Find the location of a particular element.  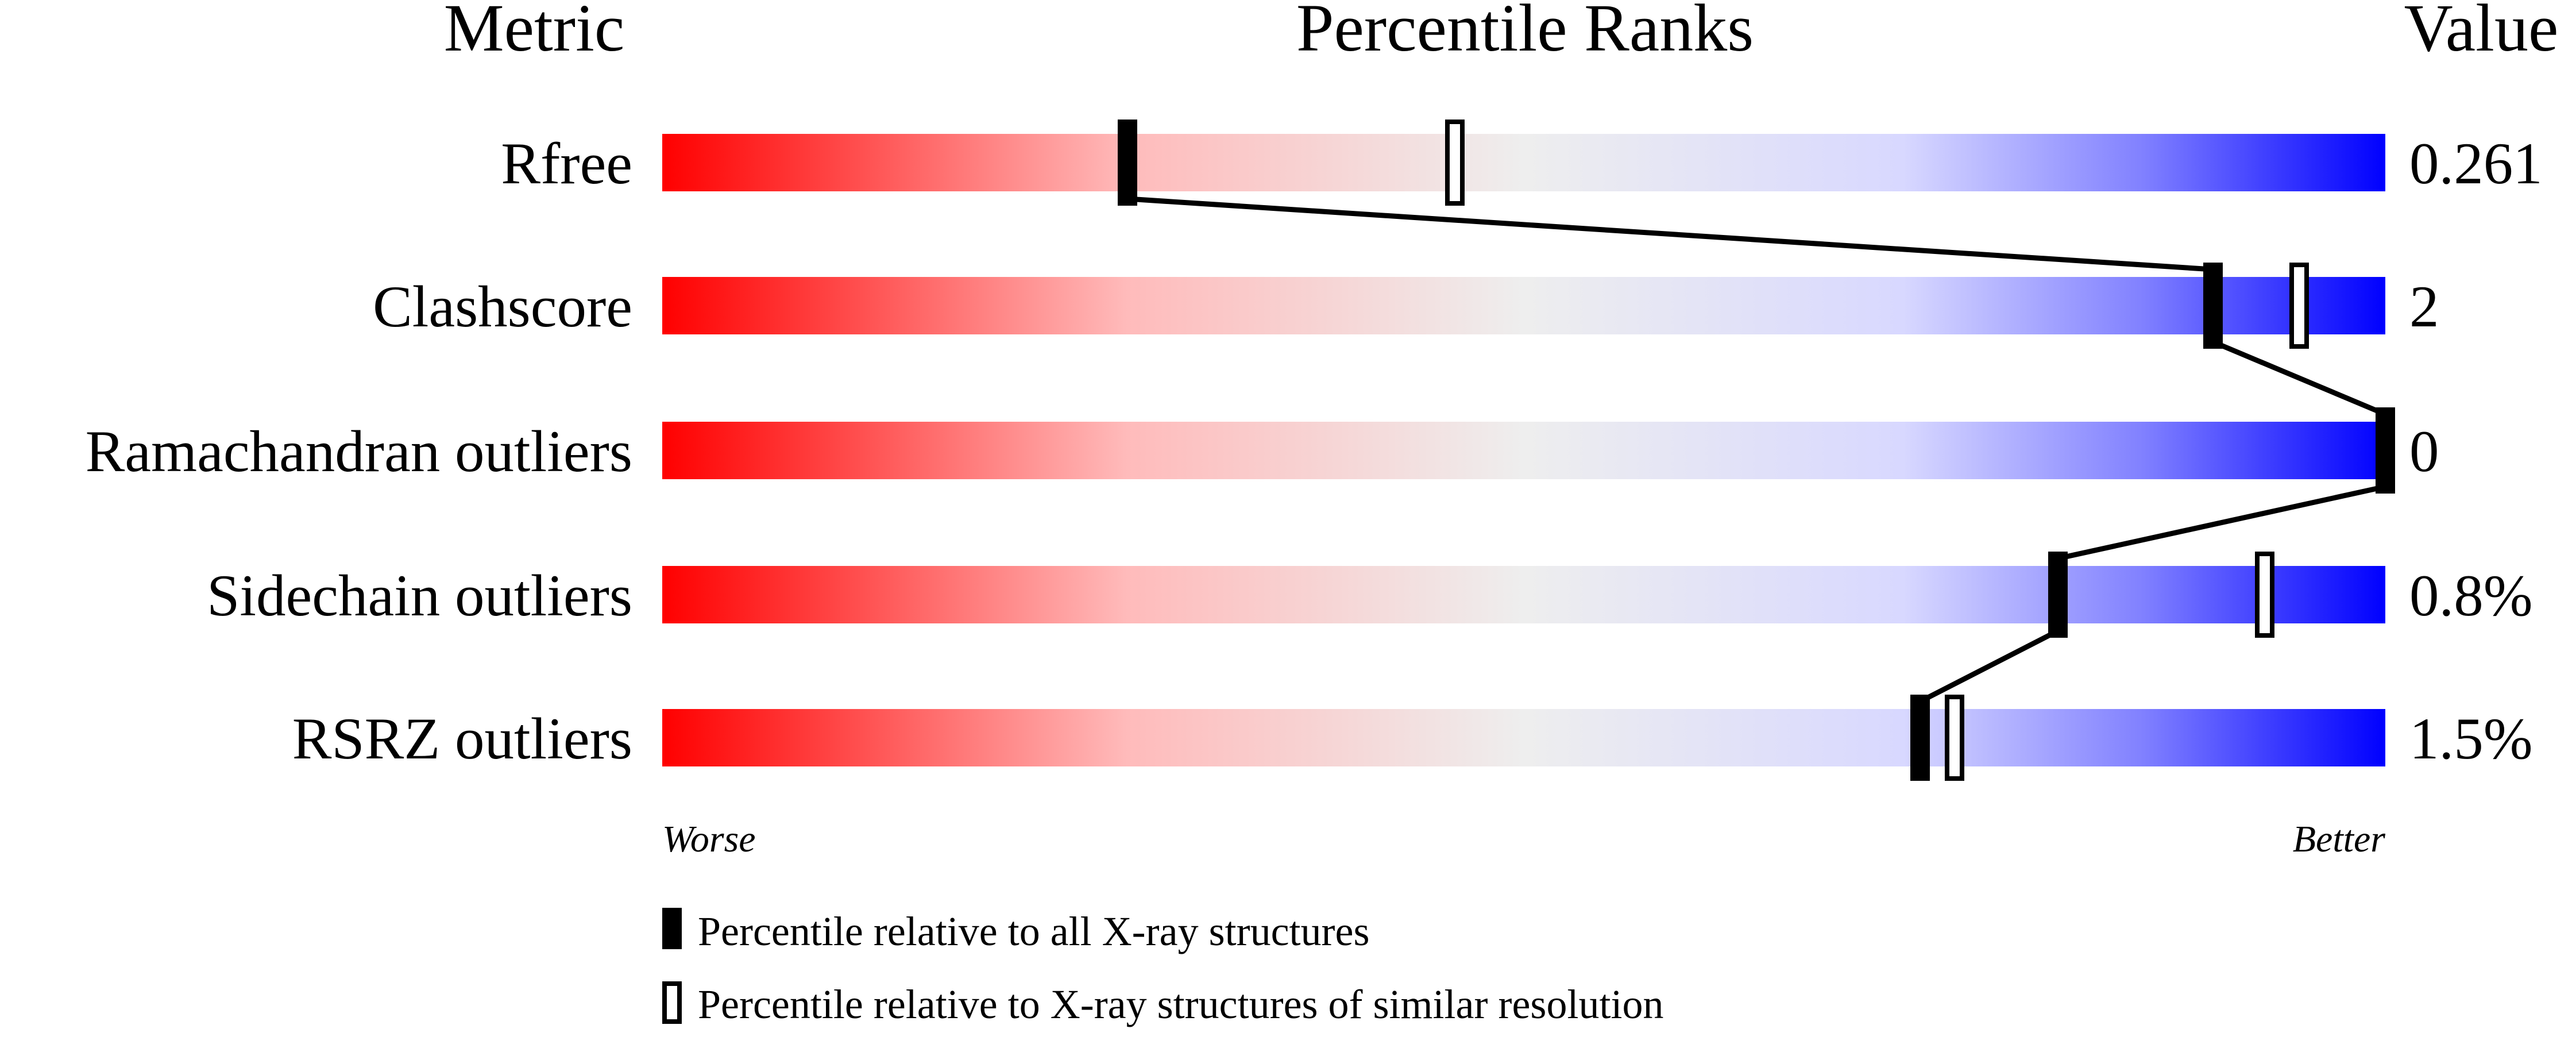

header-percentile-ranks: Percentile Ranks is located at coordinates (1525, 33).